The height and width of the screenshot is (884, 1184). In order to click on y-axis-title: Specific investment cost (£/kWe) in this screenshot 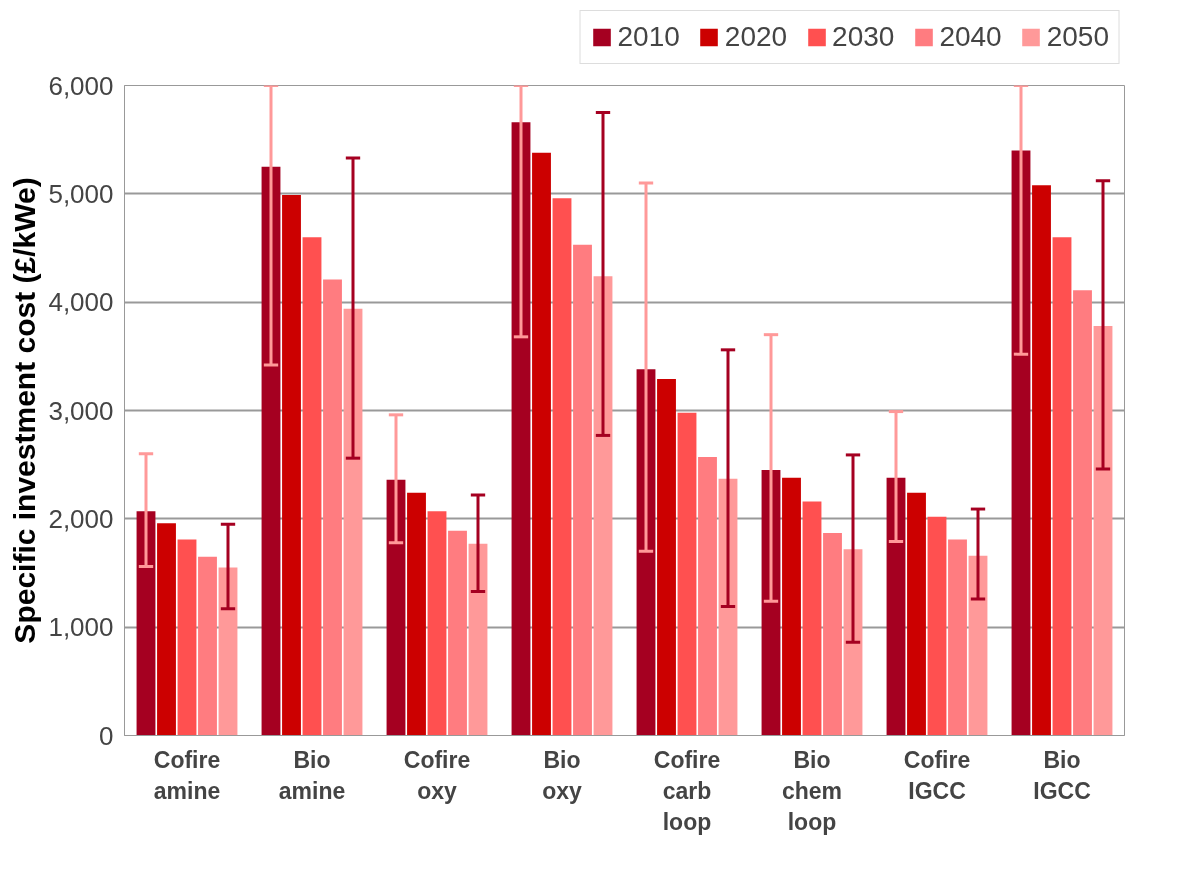, I will do `click(24, 410)`.